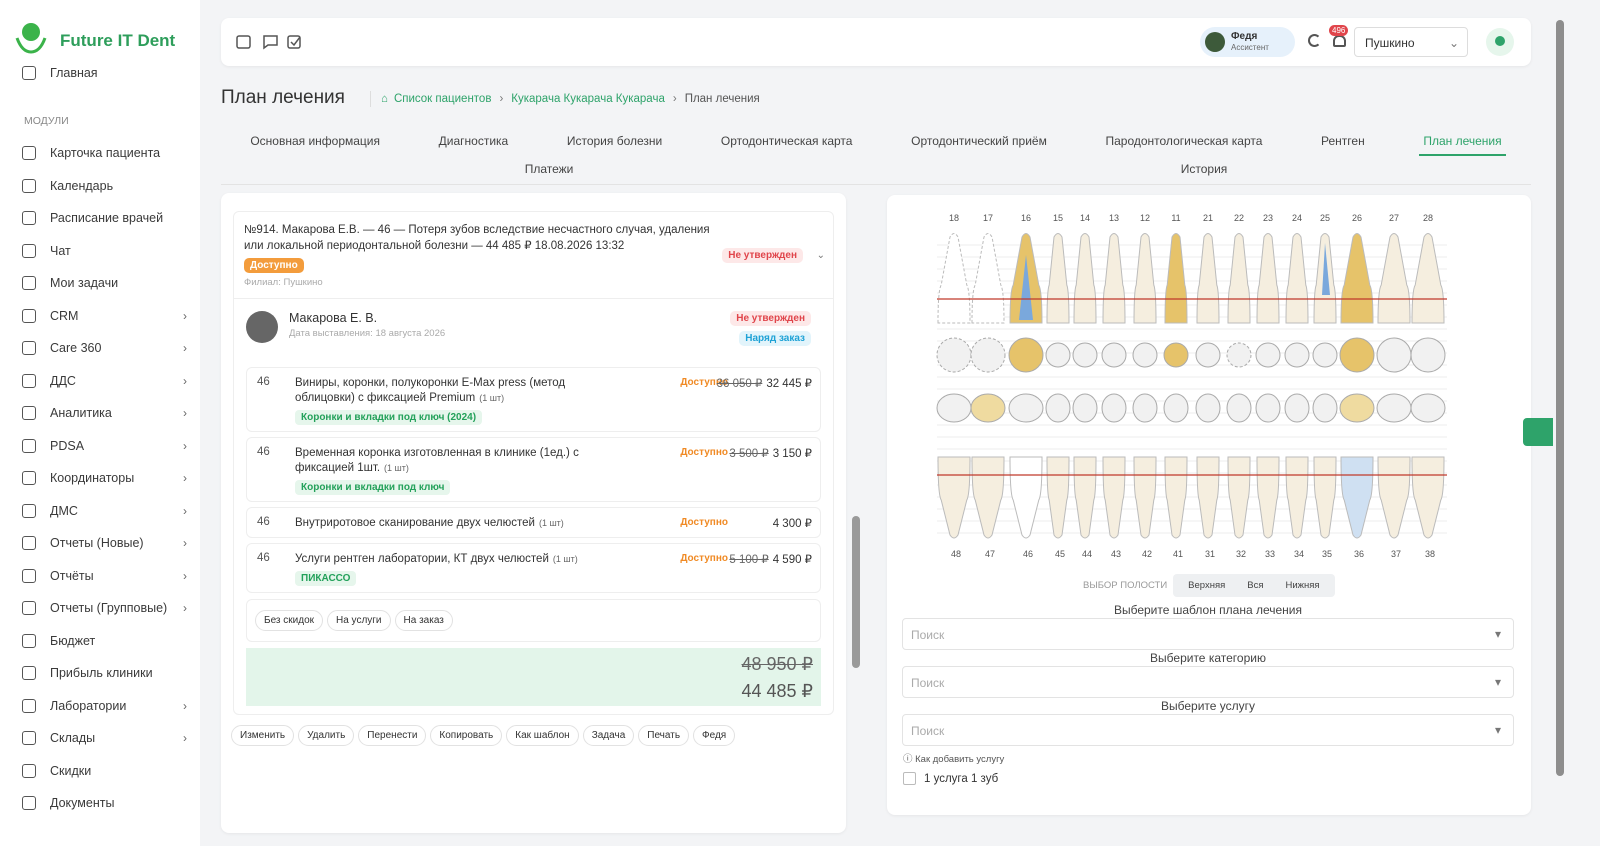  I want to click on tab: Платежи, so click(549, 169).